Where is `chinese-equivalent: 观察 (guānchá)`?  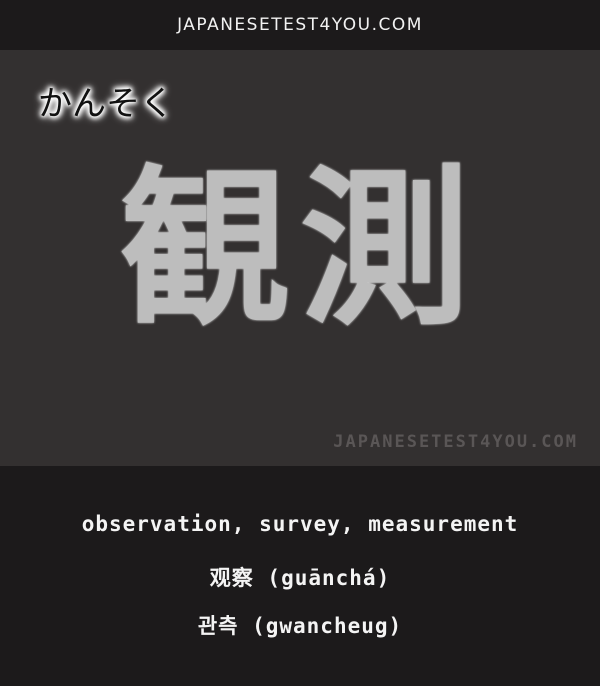 chinese-equivalent: 观察 (guānchá) is located at coordinates (300, 578).